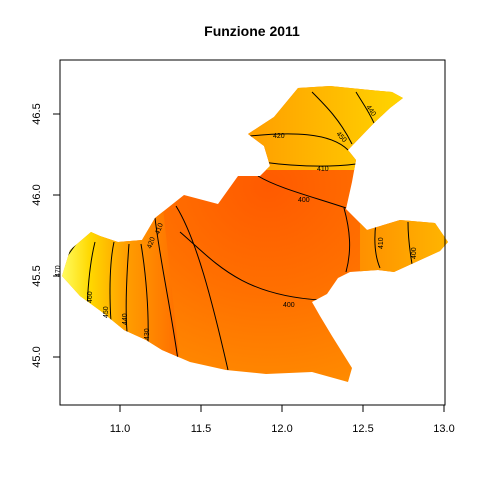 The image size is (480, 480). I want to click on contour-line-400-east, so click(410, 243).